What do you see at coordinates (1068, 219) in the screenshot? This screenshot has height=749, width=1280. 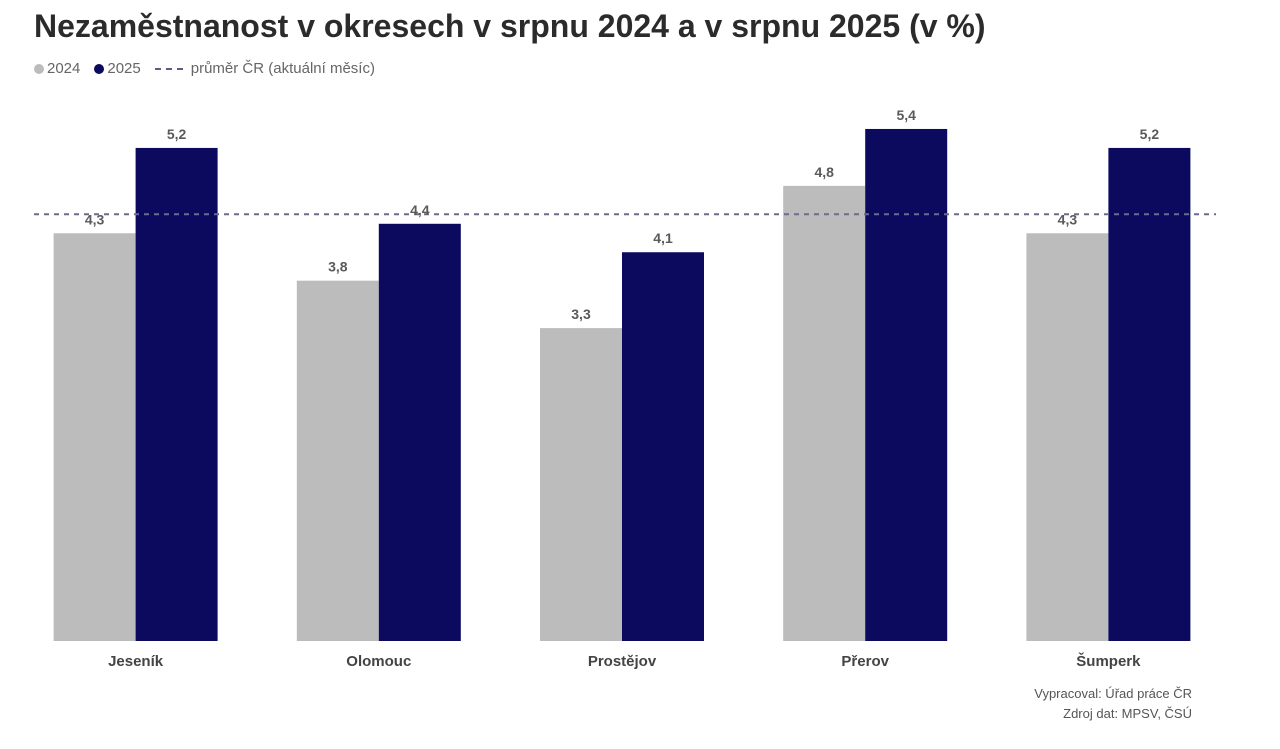 I see `data-label-2024-5: 4,3` at bounding box center [1068, 219].